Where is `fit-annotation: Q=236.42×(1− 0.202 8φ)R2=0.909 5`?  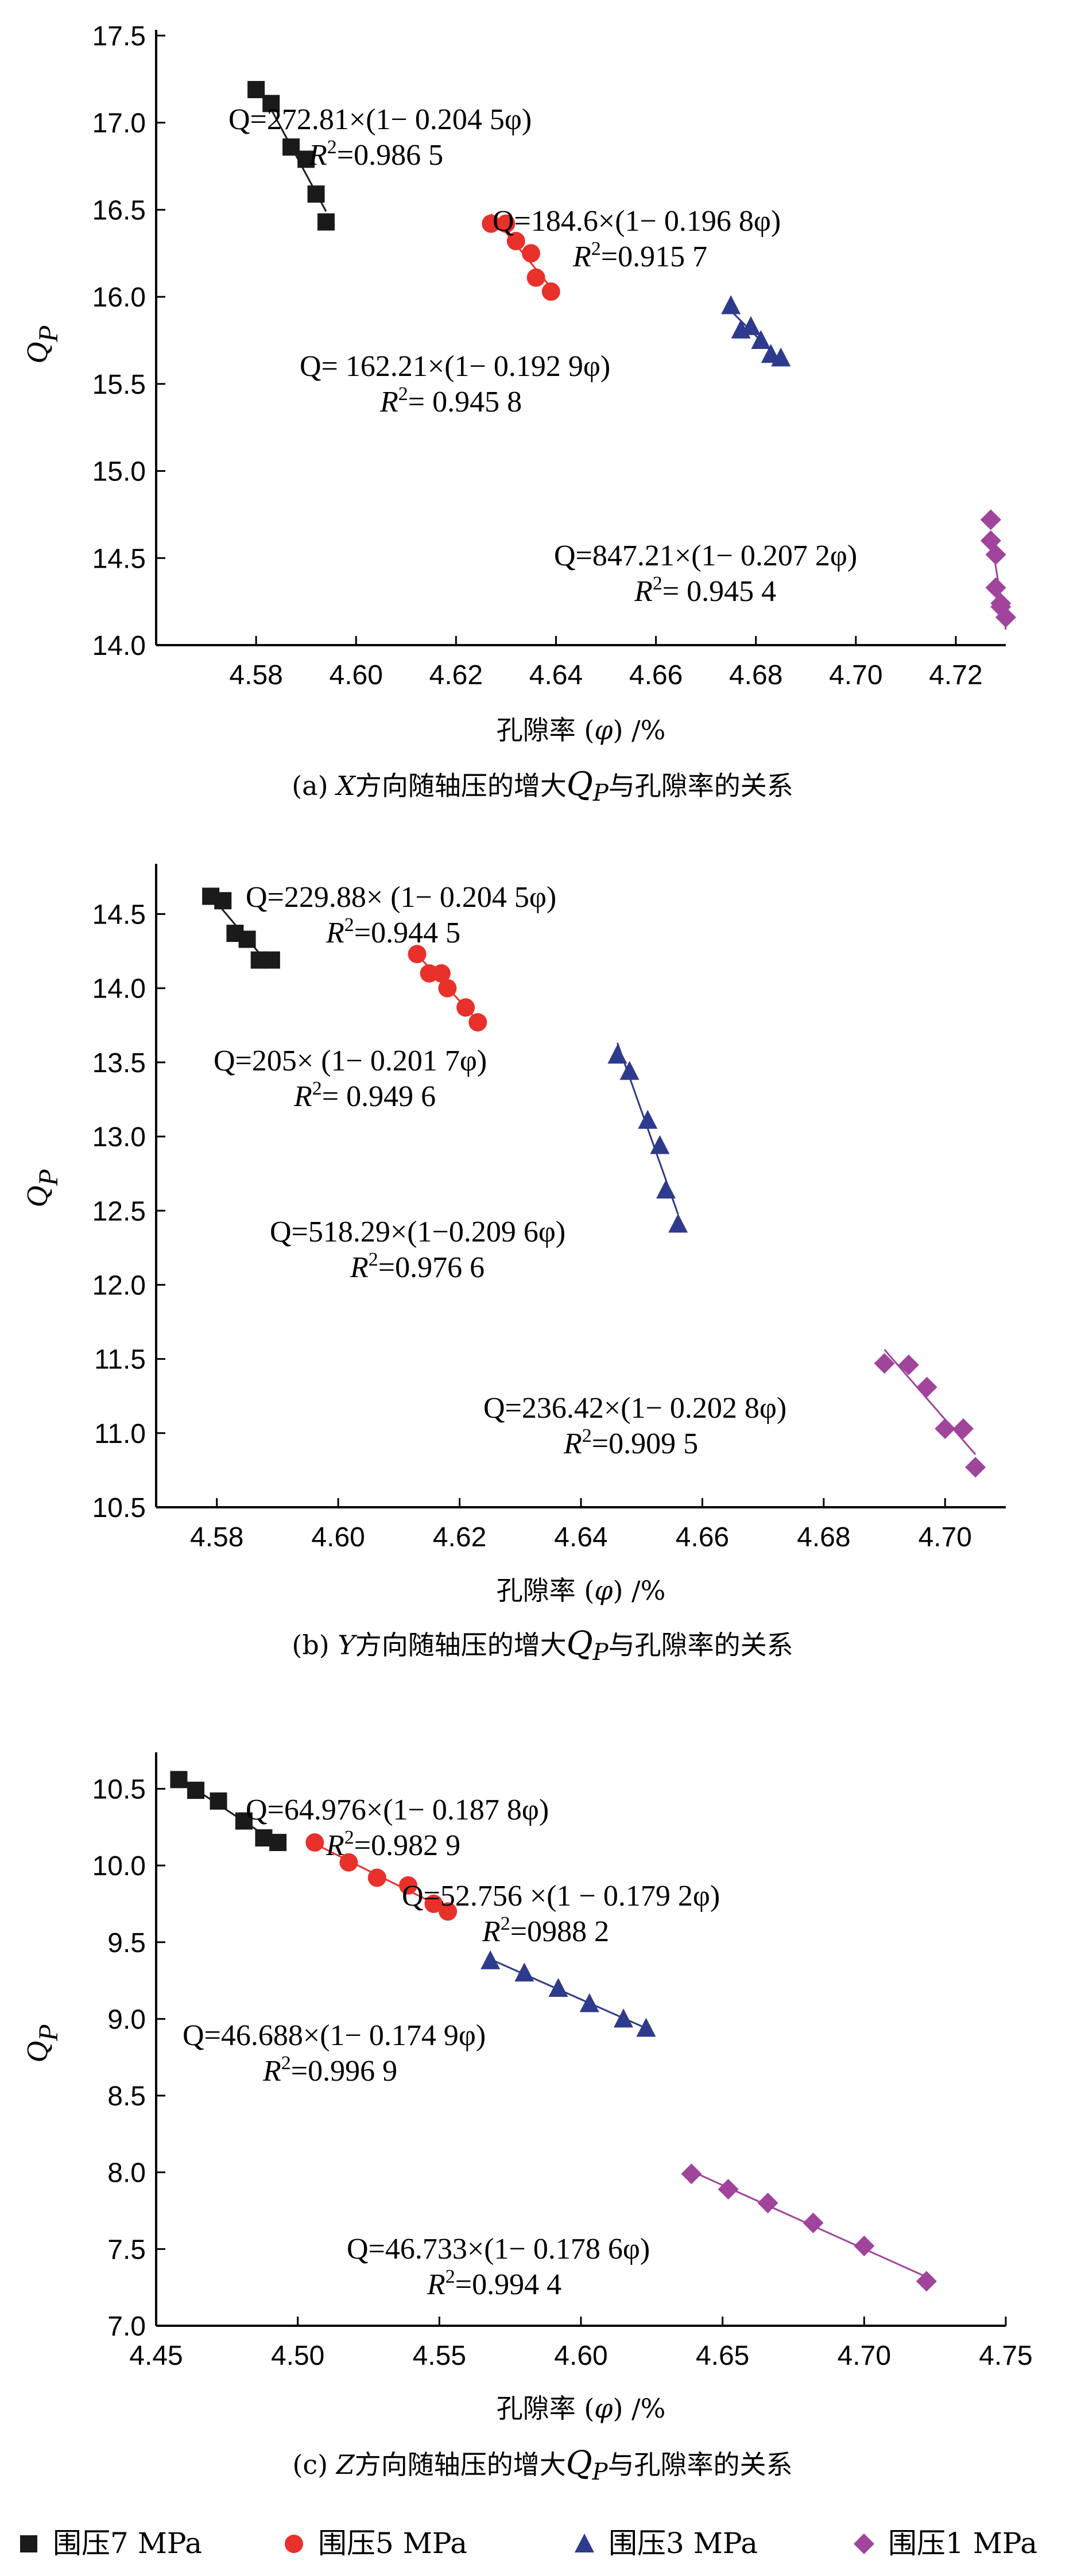 fit-annotation: Q=236.42×(1− 0.202 8φ)R2=0.909 5 is located at coordinates (634, 1426).